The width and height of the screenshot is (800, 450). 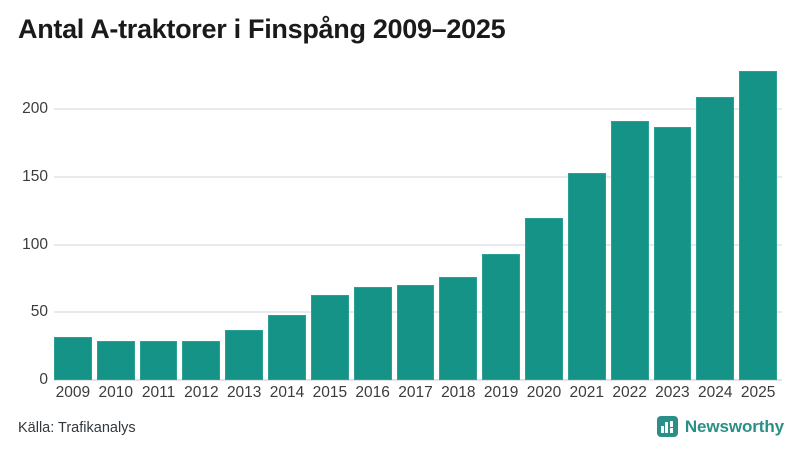 What do you see at coordinates (667, 426) in the screenshot?
I see `bar-chart-icon` at bounding box center [667, 426].